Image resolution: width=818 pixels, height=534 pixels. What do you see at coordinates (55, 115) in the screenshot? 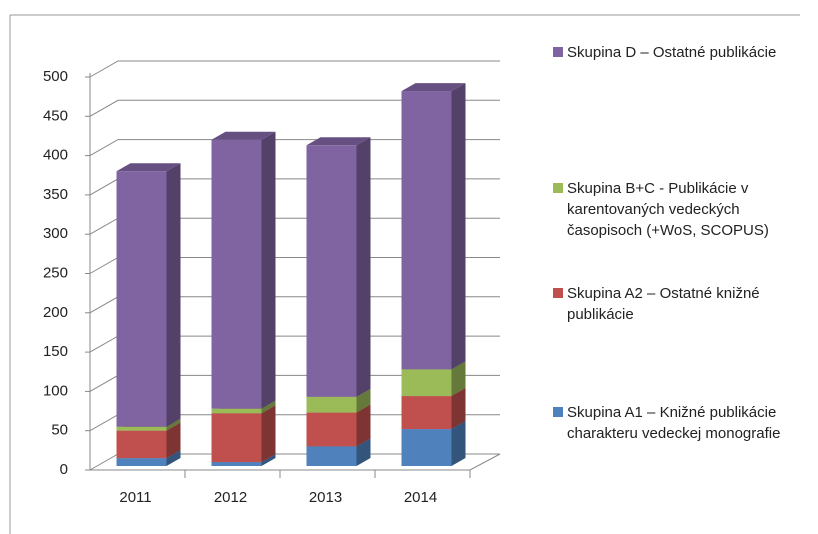
I see `y-tick-label: 450` at bounding box center [55, 115].